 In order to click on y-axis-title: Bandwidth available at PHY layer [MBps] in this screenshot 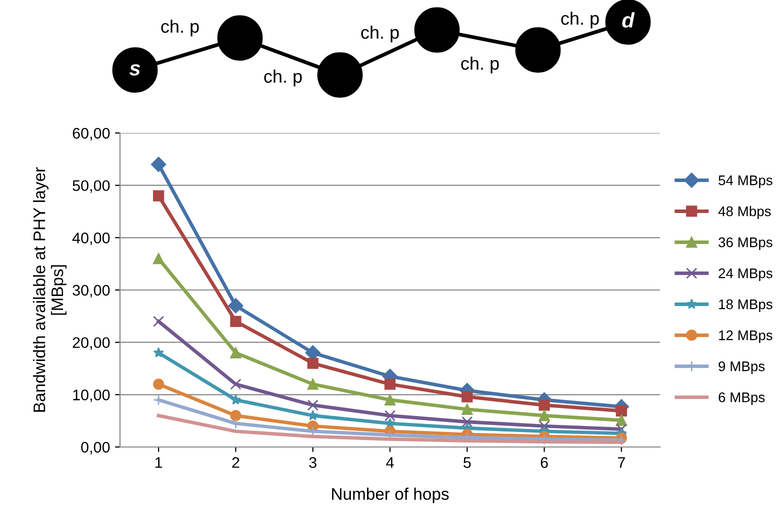, I will do `click(49, 289)`.